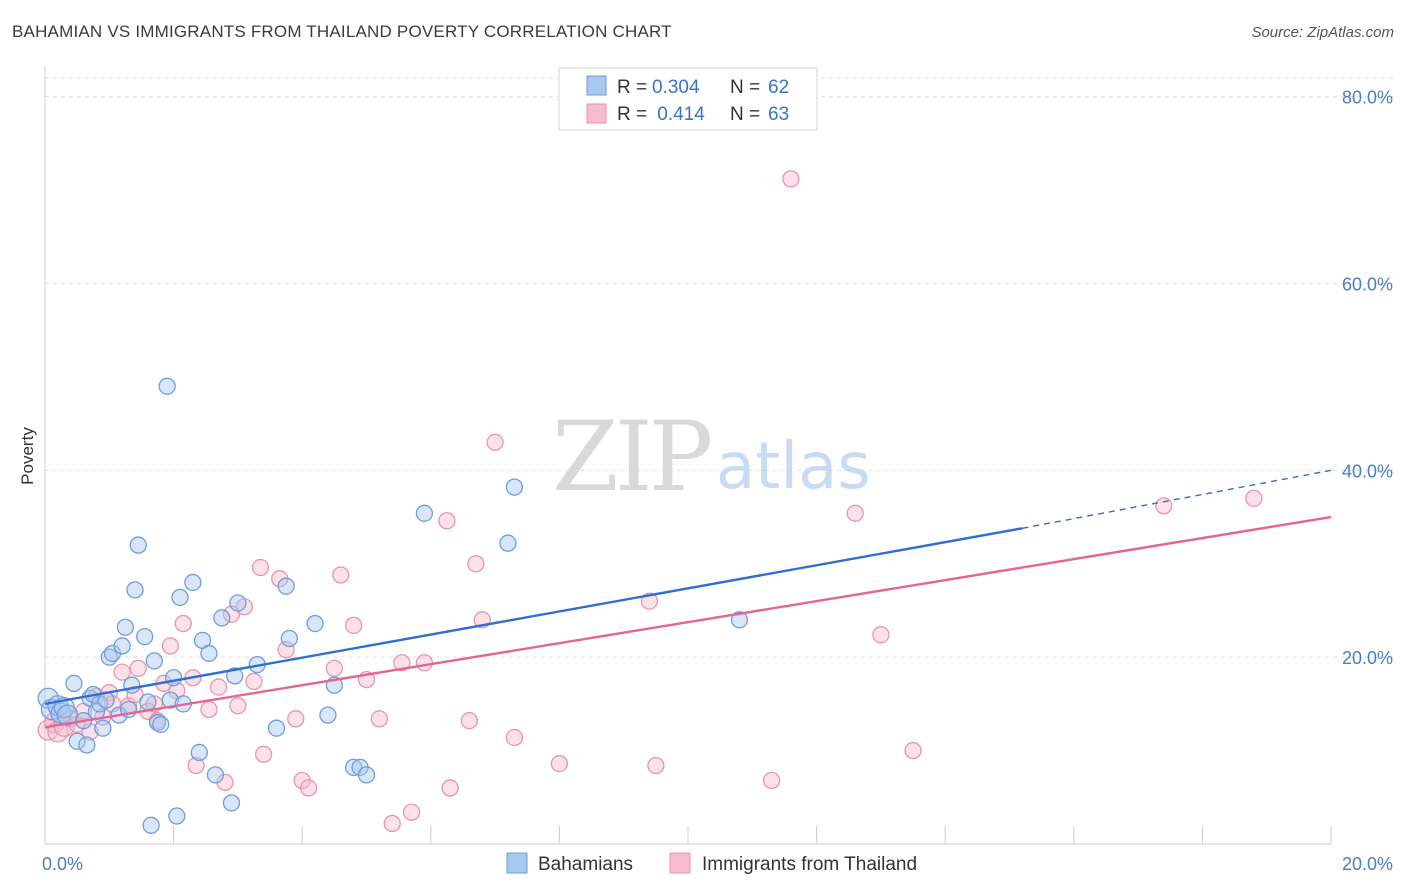 The image size is (1406, 892). What do you see at coordinates (778, 114) in the screenshot?
I see `legend-n-value-thailand: 63` at bounding box center [778, 114].